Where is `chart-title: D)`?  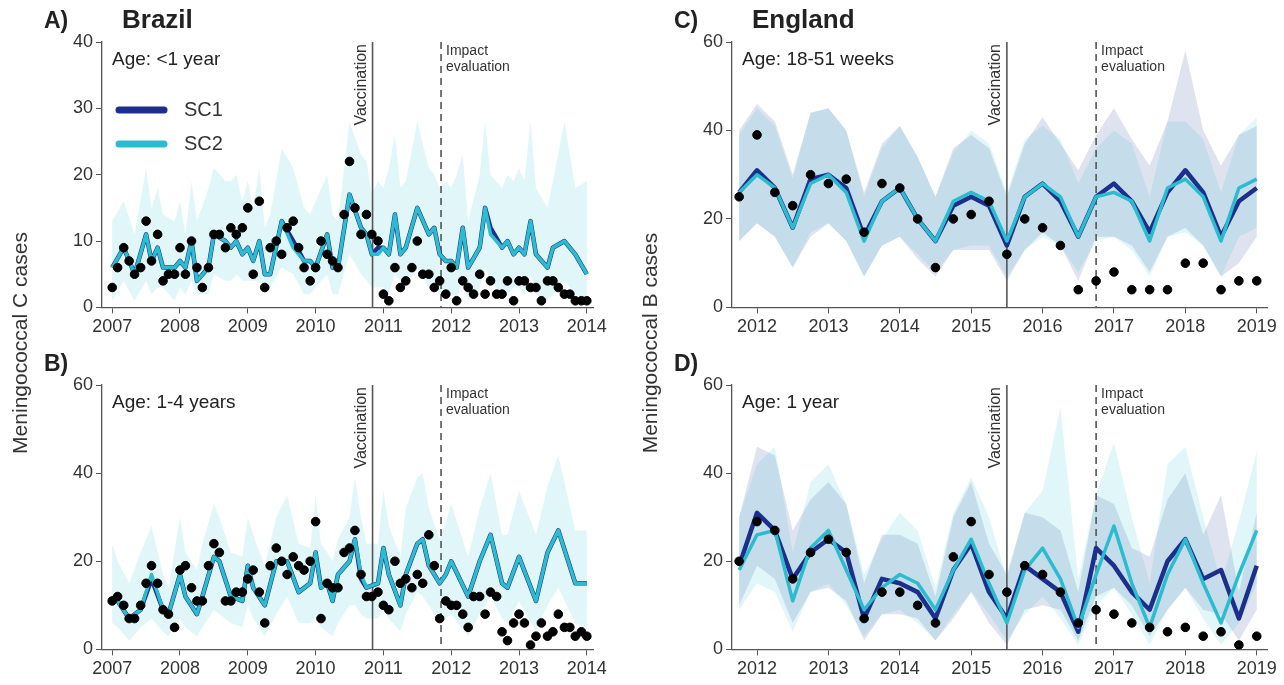 chart-title: D) is located at coordinates (686, 363).